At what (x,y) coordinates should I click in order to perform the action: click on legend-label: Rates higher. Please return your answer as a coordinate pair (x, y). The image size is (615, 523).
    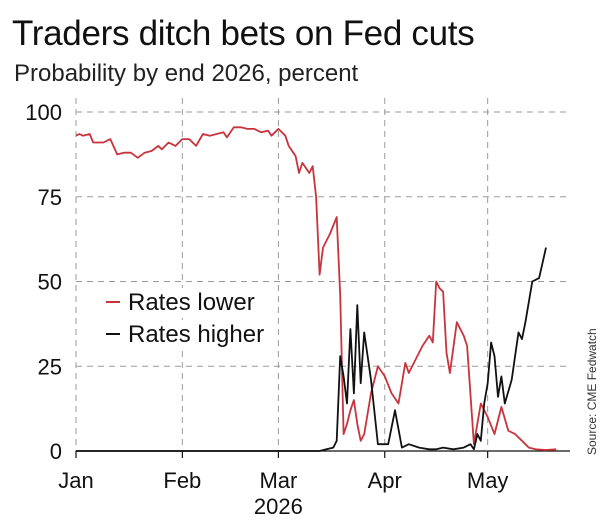
    Looking at the image, I should click on (196, 334).